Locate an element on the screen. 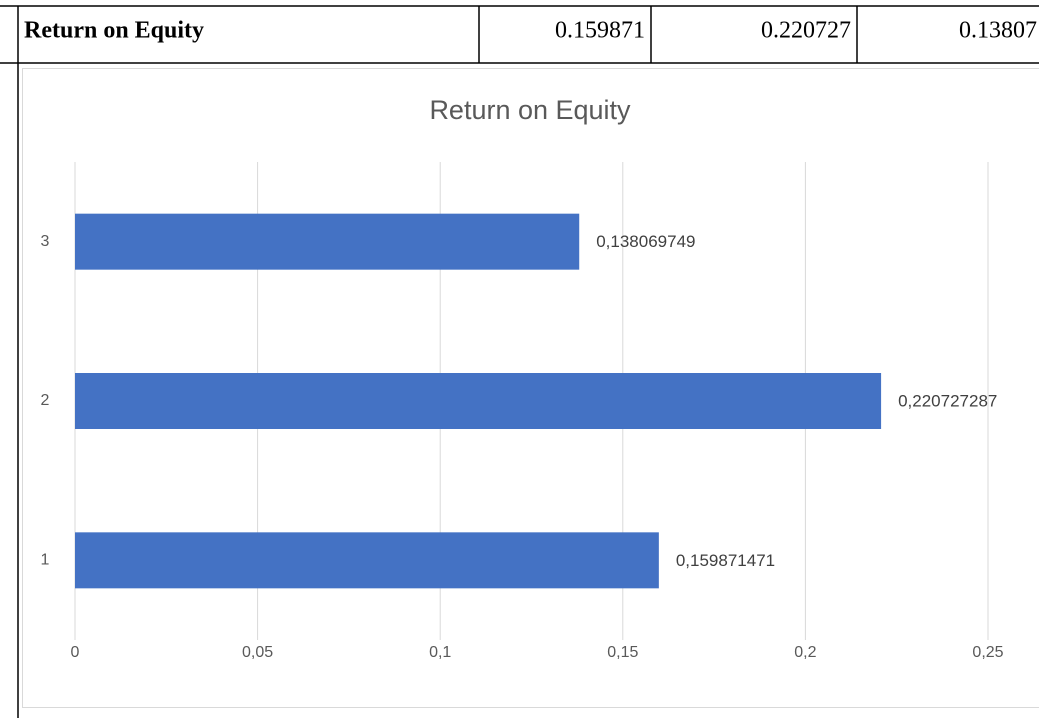 The height and width of the screenshot is (718, 1039). y-tick-label: 3 is located at coordinates (45, 241).